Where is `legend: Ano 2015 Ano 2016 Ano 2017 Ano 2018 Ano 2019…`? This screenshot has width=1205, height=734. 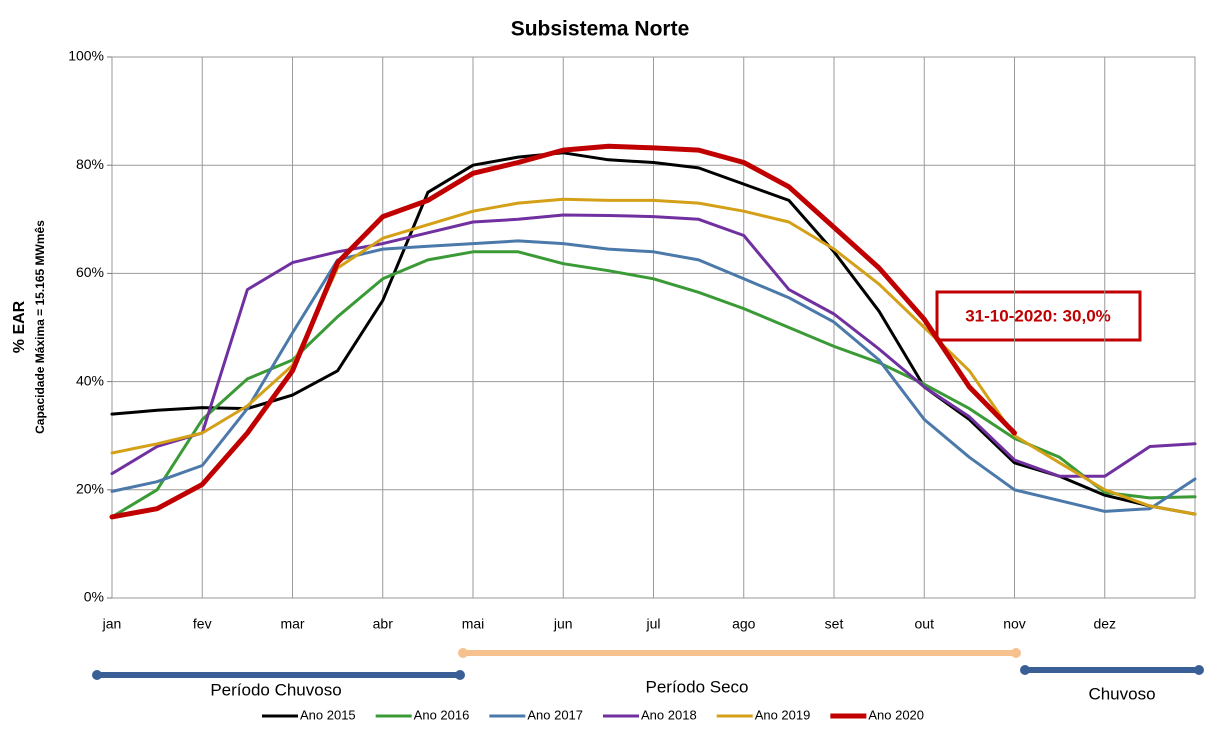
legend: Ano 2015 Ano 2016 Ano 2017 Ano 2018 Ano 2019… is located at coordinates (593, 714).